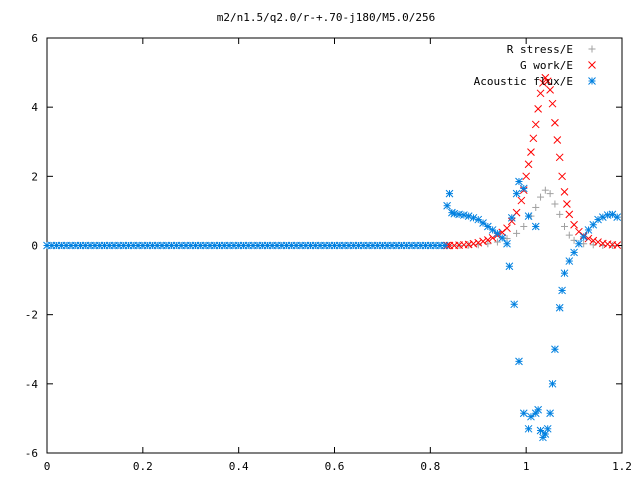  I want to click on y-tick-label: -2, so click(31, 315).